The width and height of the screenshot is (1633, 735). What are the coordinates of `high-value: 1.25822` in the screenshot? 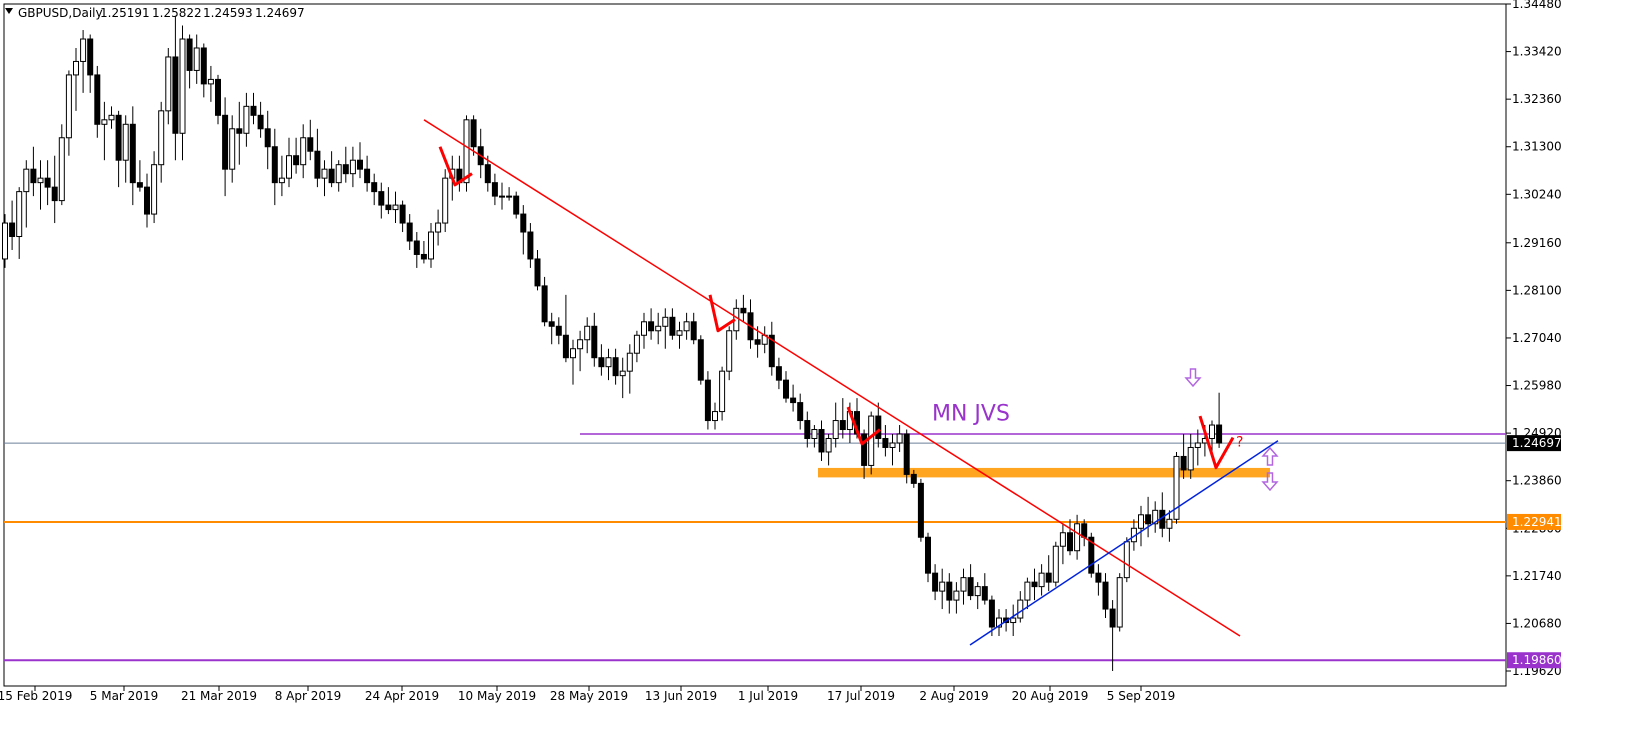 It's located at (177, 13).